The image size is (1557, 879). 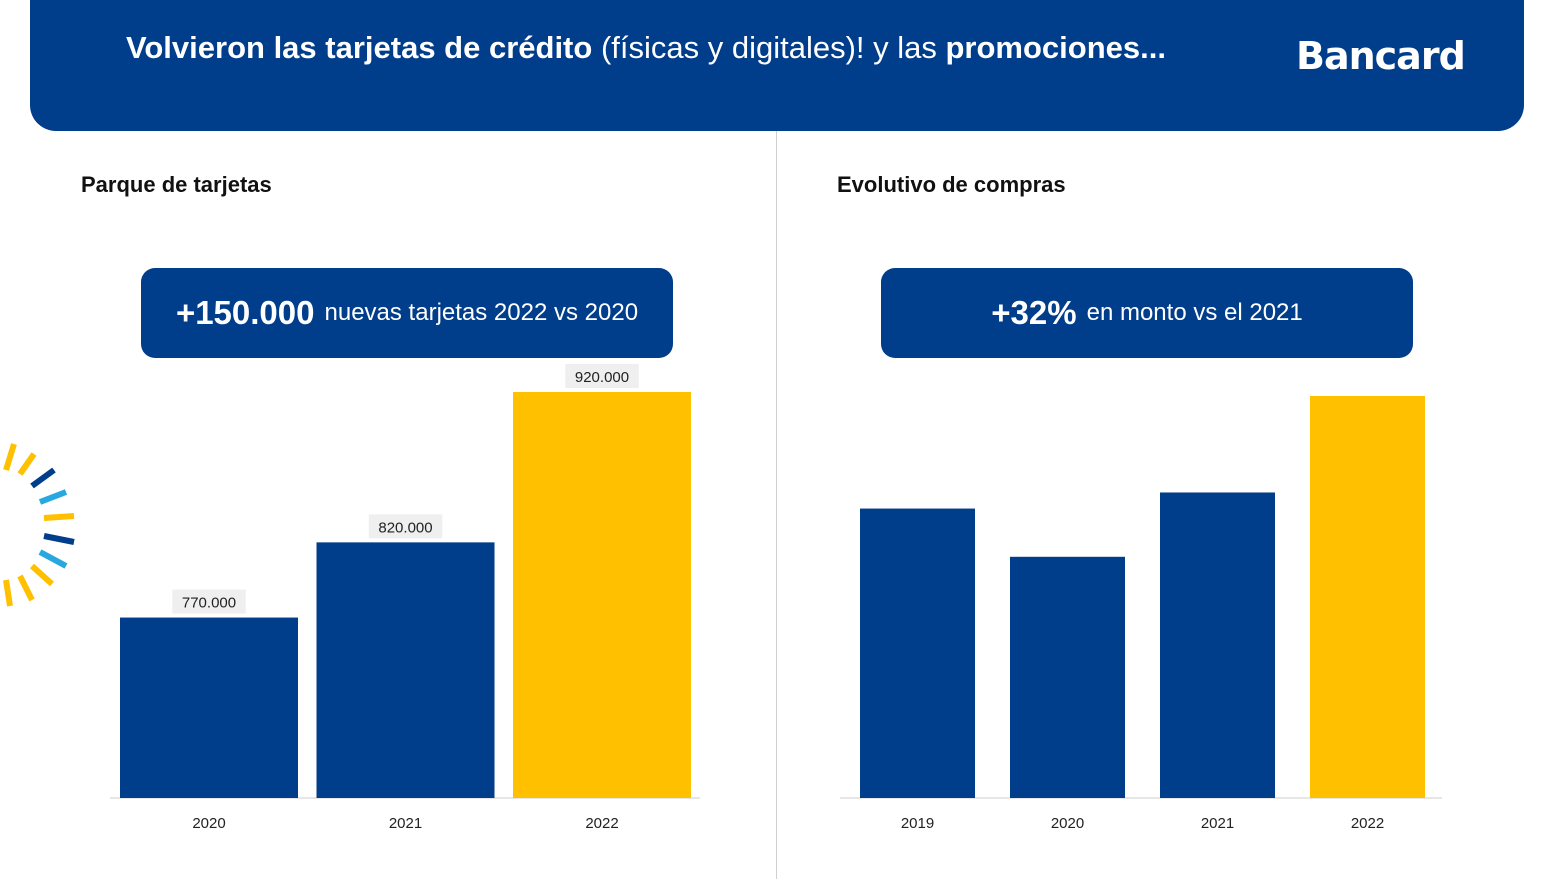 What do you see at coordinates (481, 312) in the screenshot?
I see `left-kpi-text: nuevas tarjetas 2022 vs 2020` at bounding box center [481, 312].